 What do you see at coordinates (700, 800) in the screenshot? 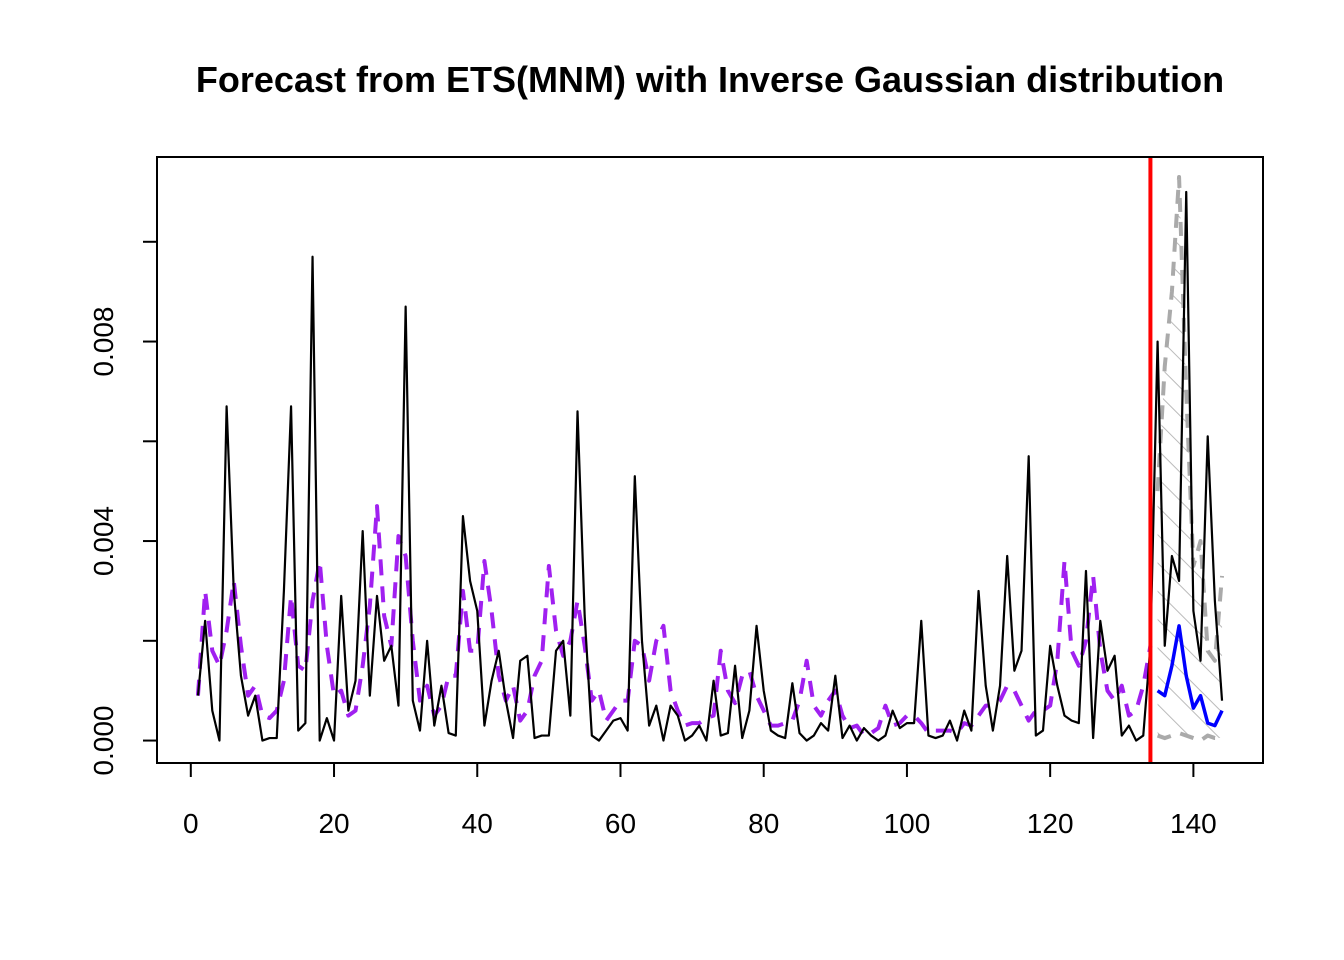
I see `x-axis: 0 20 40 60 80 100 120 140` at bounding box center [700, 800].